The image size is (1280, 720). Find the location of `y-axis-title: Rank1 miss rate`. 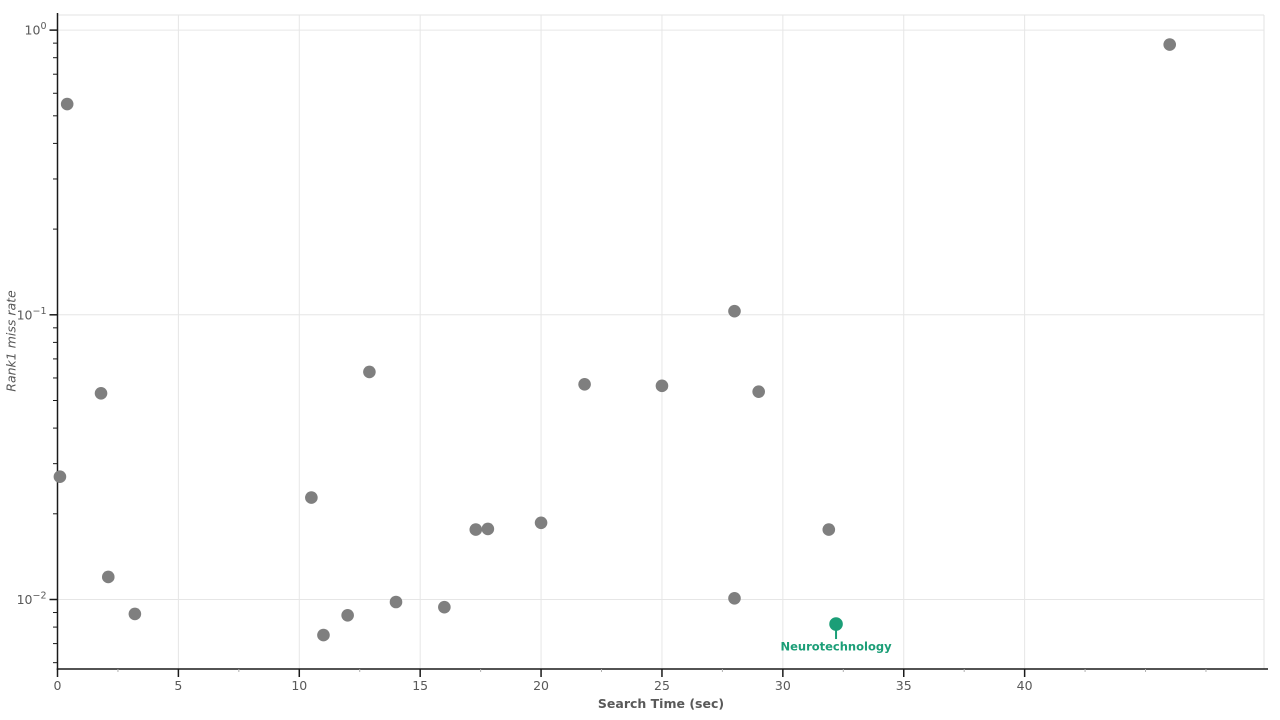

y-axis-title: Rank1 miss rate is located at coordinates (11, 341).